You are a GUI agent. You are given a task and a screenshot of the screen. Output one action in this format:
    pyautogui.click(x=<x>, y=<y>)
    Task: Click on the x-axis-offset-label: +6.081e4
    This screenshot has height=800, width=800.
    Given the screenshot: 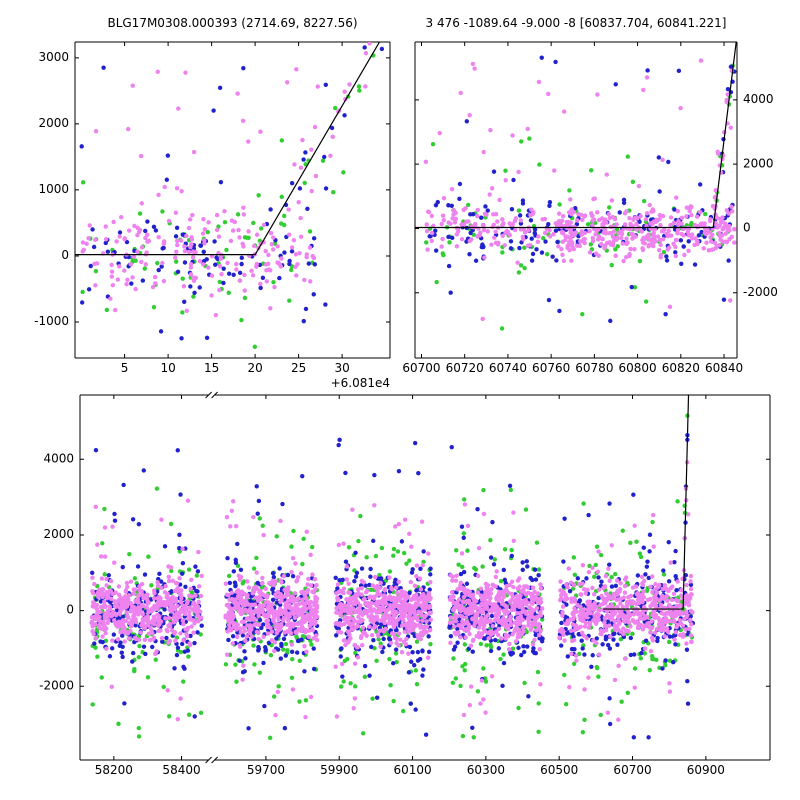 What is the action you would take?
    pyautogui.click(x=360, y=383)
    